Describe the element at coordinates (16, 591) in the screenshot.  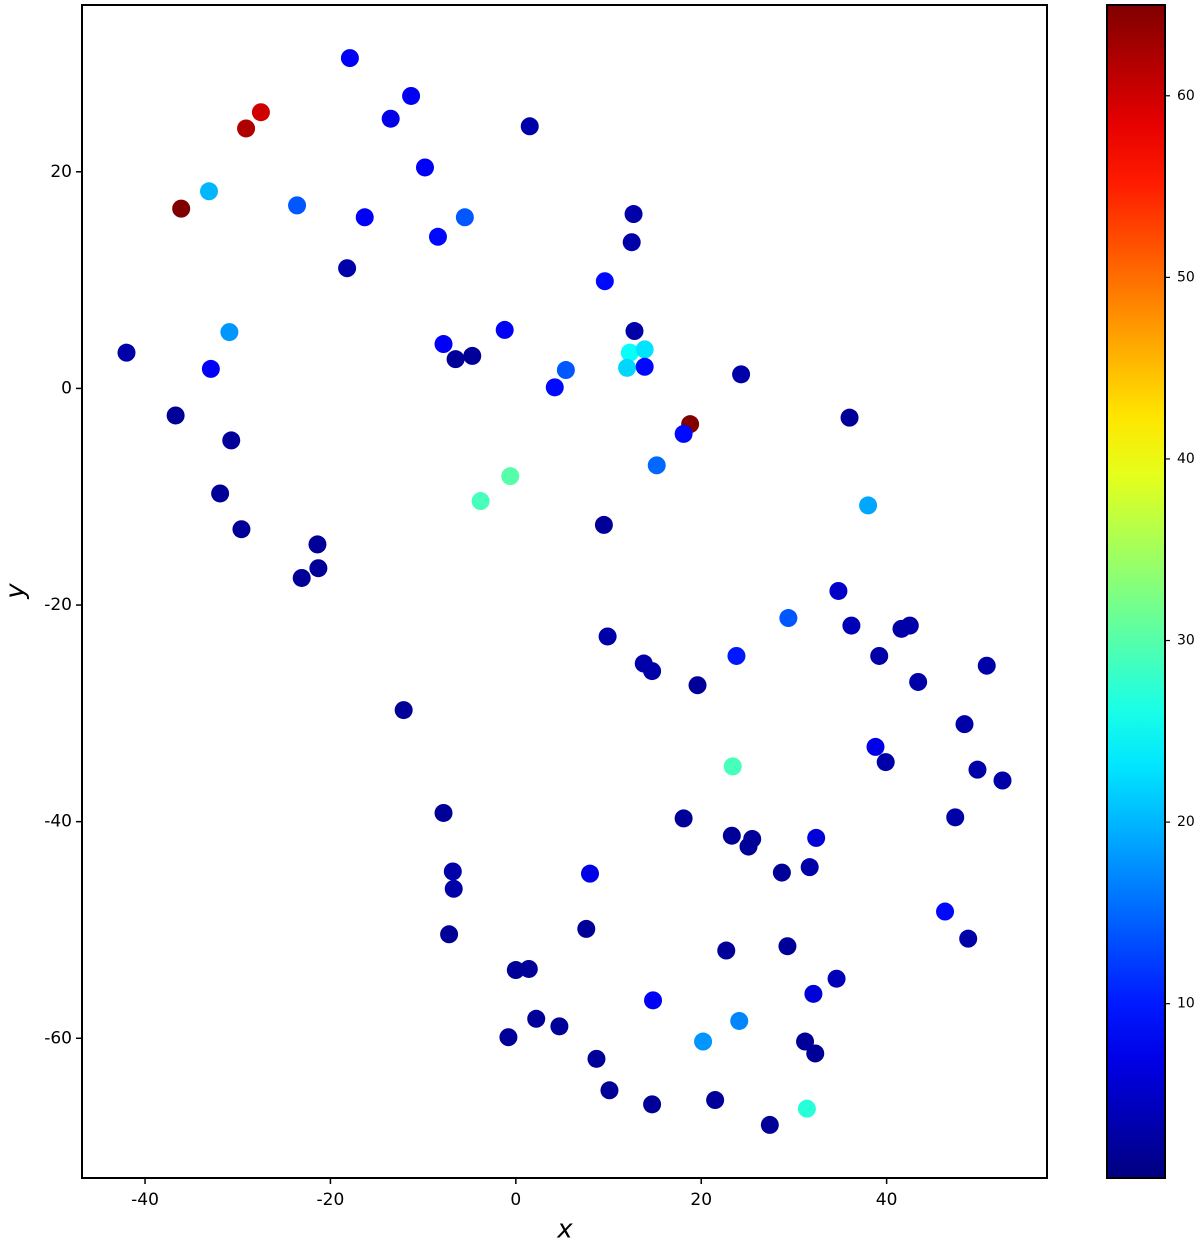
I see `y-axis-label: y` at that location.